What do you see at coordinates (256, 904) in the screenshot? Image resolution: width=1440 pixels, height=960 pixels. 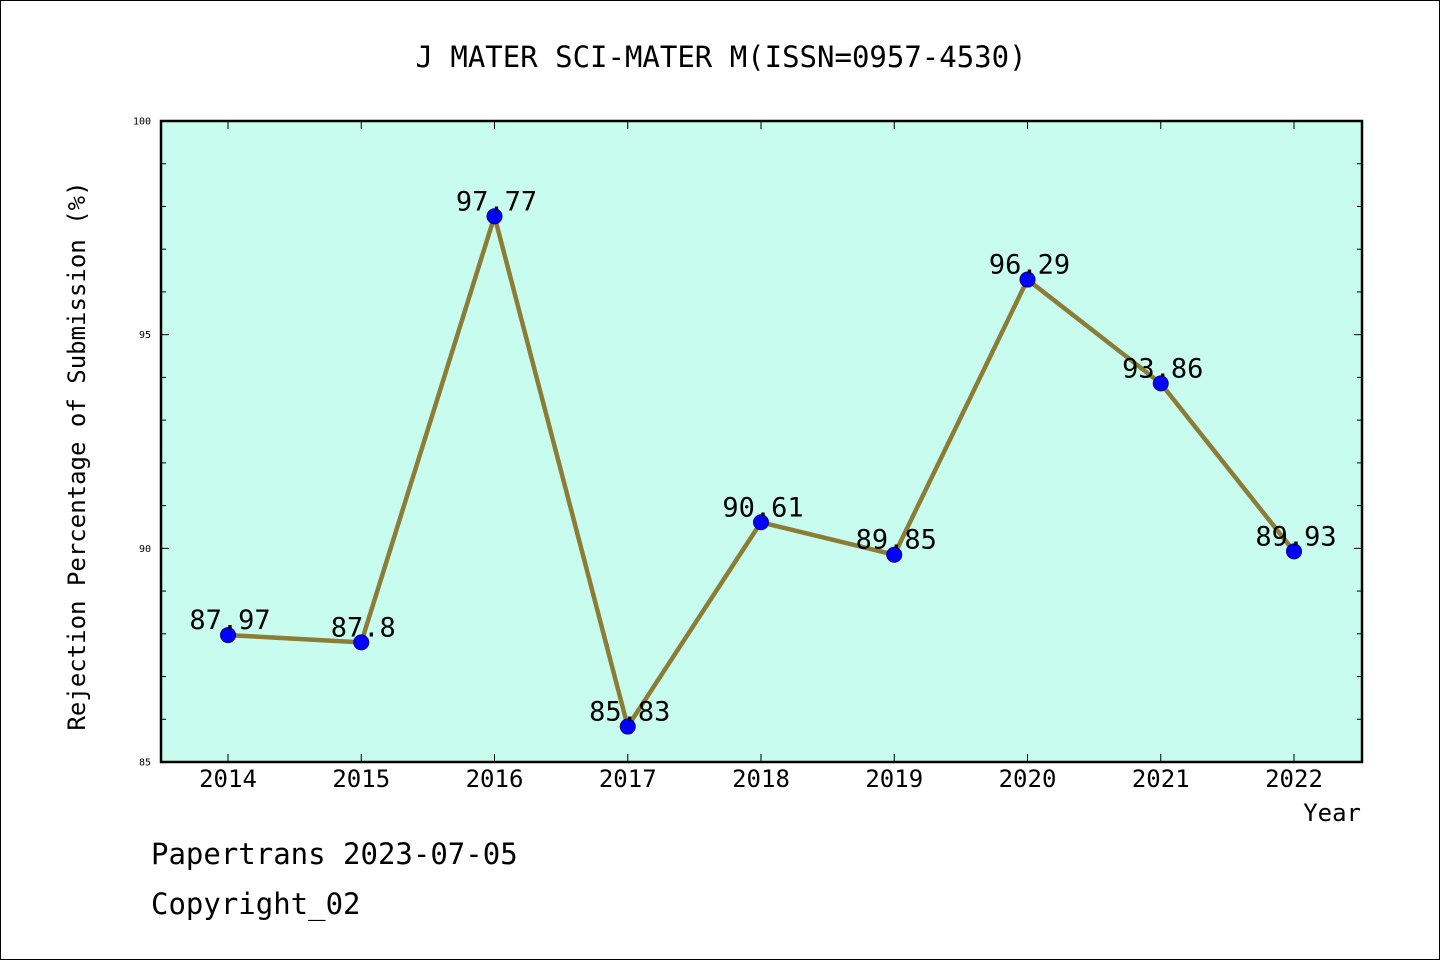 I see `footer-copyright: Copyright_02` at bounding box center [256, 904].